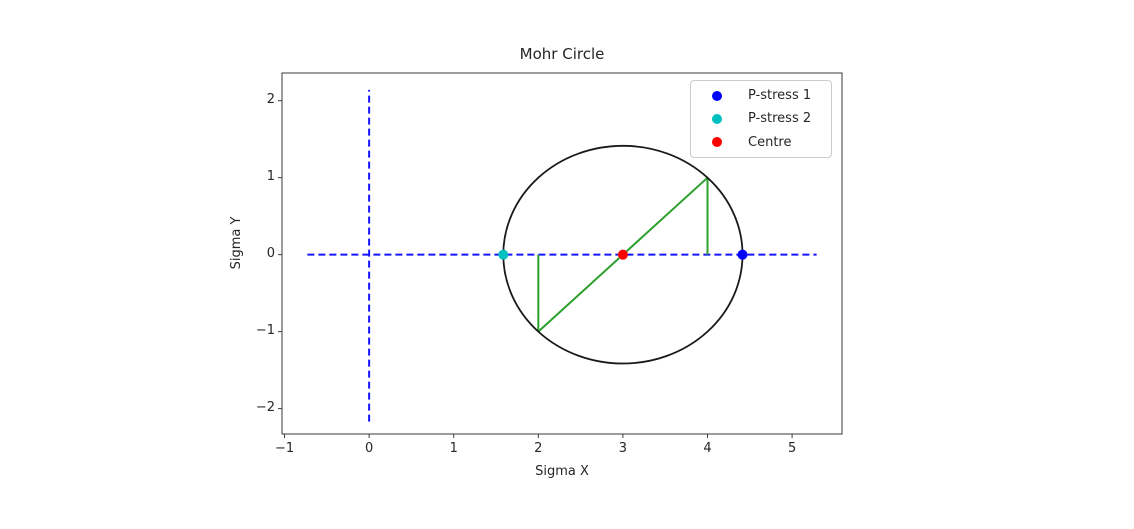 Image resolution: width=1134 pixels, height=529 pixels. I want to click on legend-item: Centre, so click(761, 142).